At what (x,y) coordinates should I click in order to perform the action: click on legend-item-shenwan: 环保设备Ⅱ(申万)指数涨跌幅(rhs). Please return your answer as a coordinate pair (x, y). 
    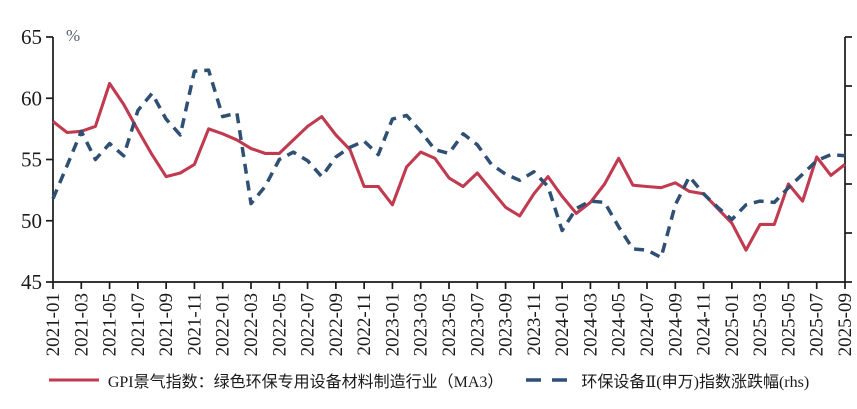
    Looking at the image, I should click on (667, 380).